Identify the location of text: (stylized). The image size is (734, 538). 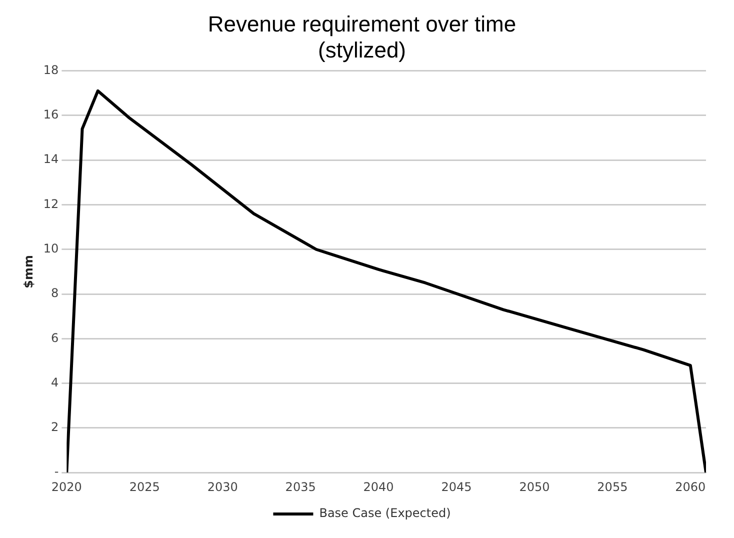
(362, 50).